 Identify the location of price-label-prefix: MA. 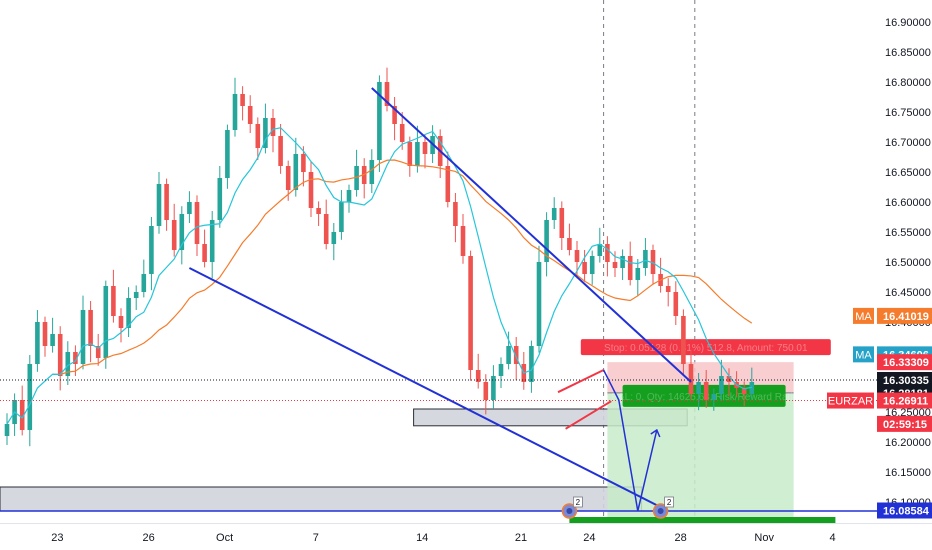
(863, 317).